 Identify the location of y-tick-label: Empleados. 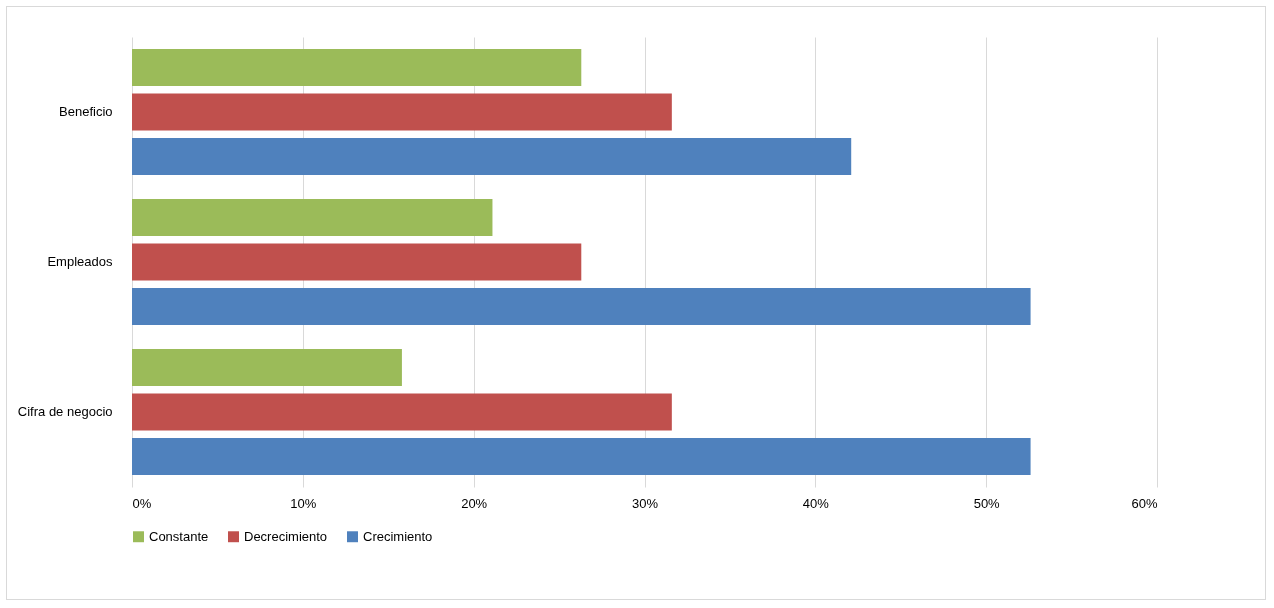
(80, 261).